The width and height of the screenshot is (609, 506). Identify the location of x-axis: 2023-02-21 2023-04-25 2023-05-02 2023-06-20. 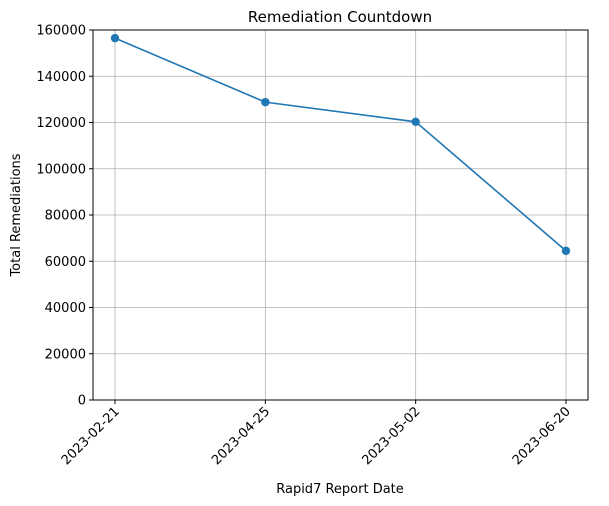
(316, 434).